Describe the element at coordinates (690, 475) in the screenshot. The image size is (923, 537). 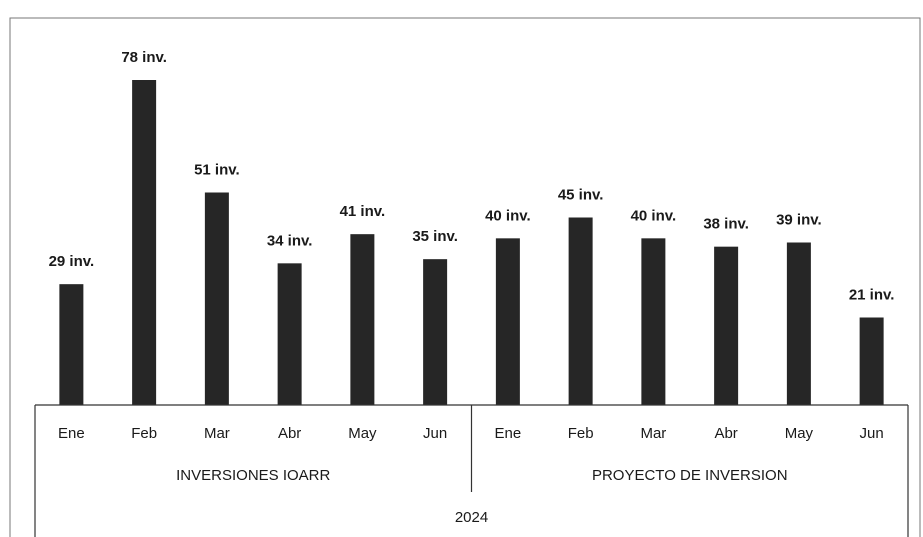
I see `group-label: PROYECTO DE INVERSION` at that location.